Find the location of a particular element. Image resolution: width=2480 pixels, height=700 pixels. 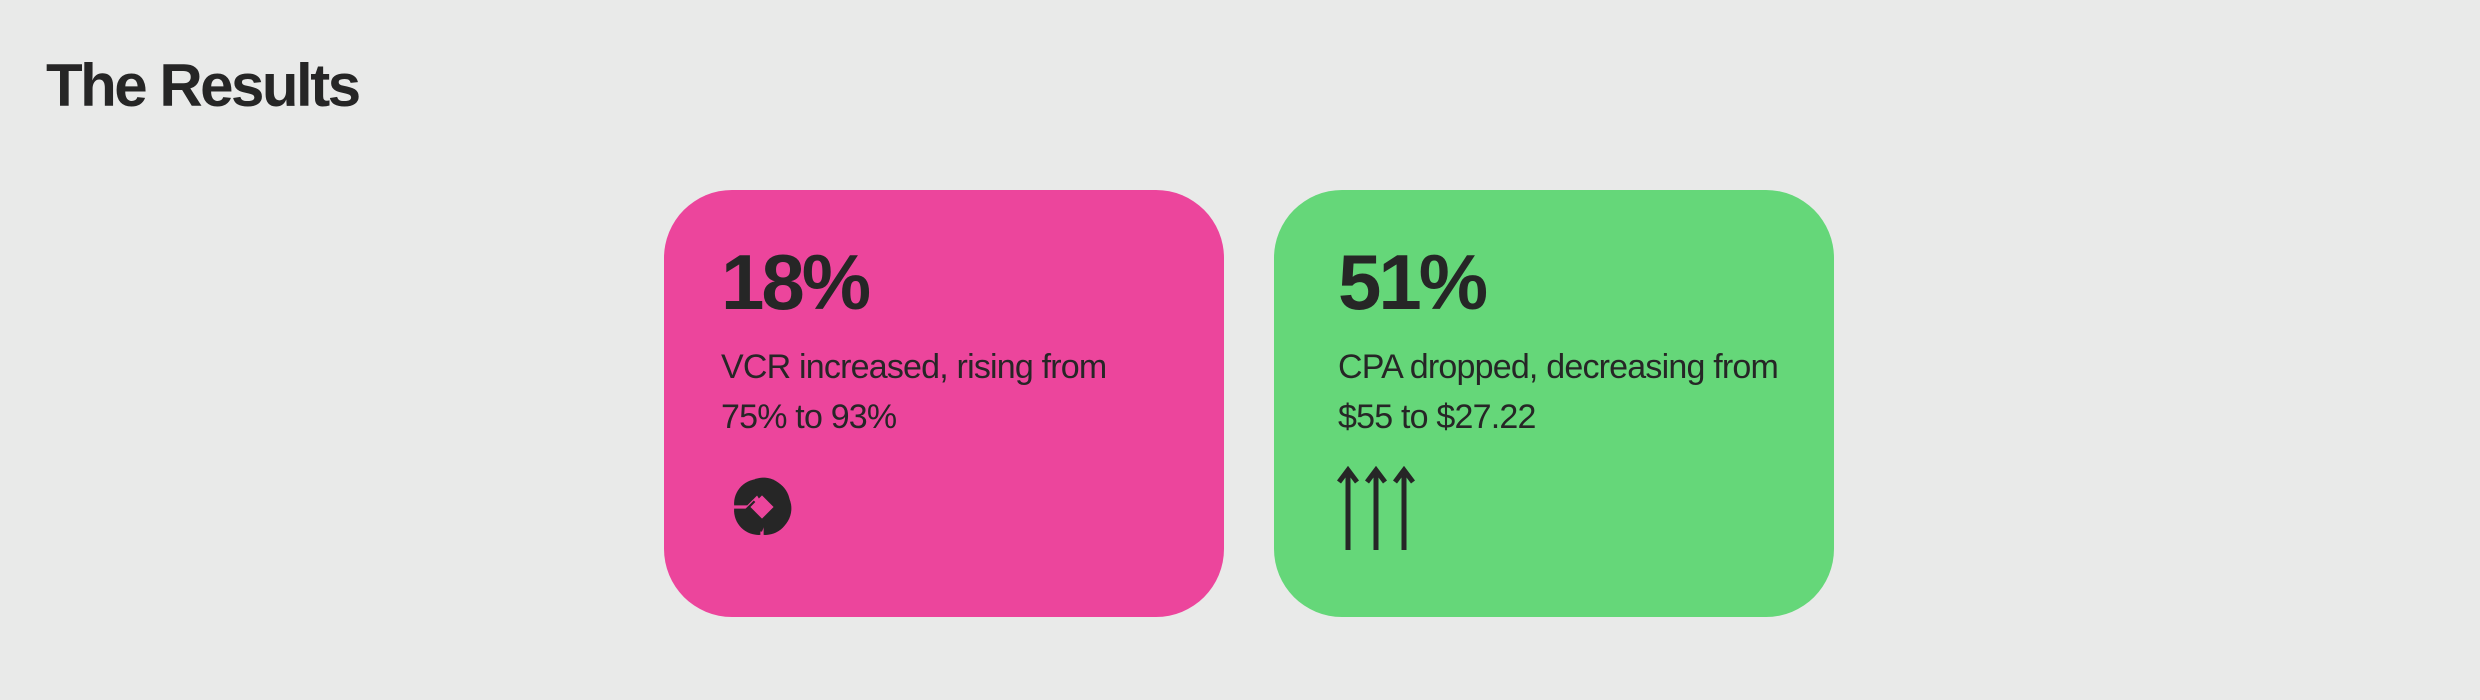

stat-value: 18% is located at coordinates (796, 282).